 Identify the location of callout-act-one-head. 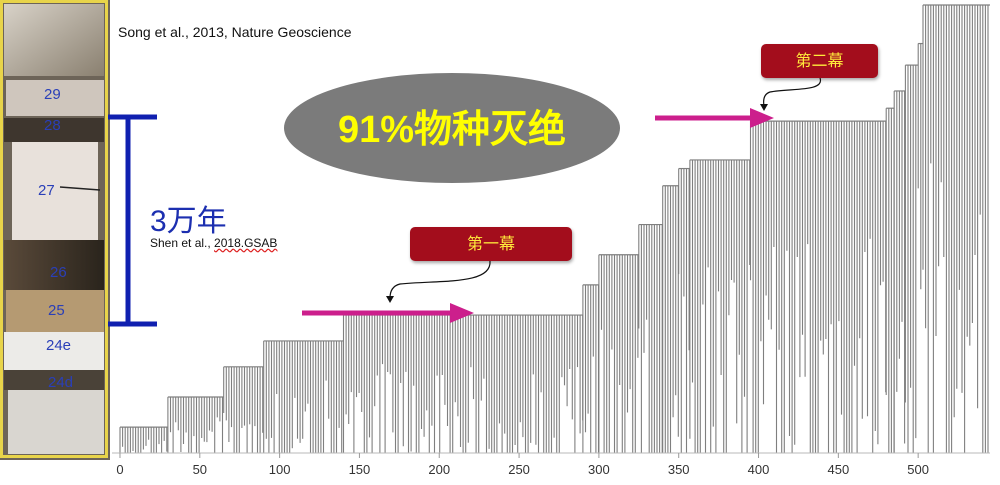
(390, 299).